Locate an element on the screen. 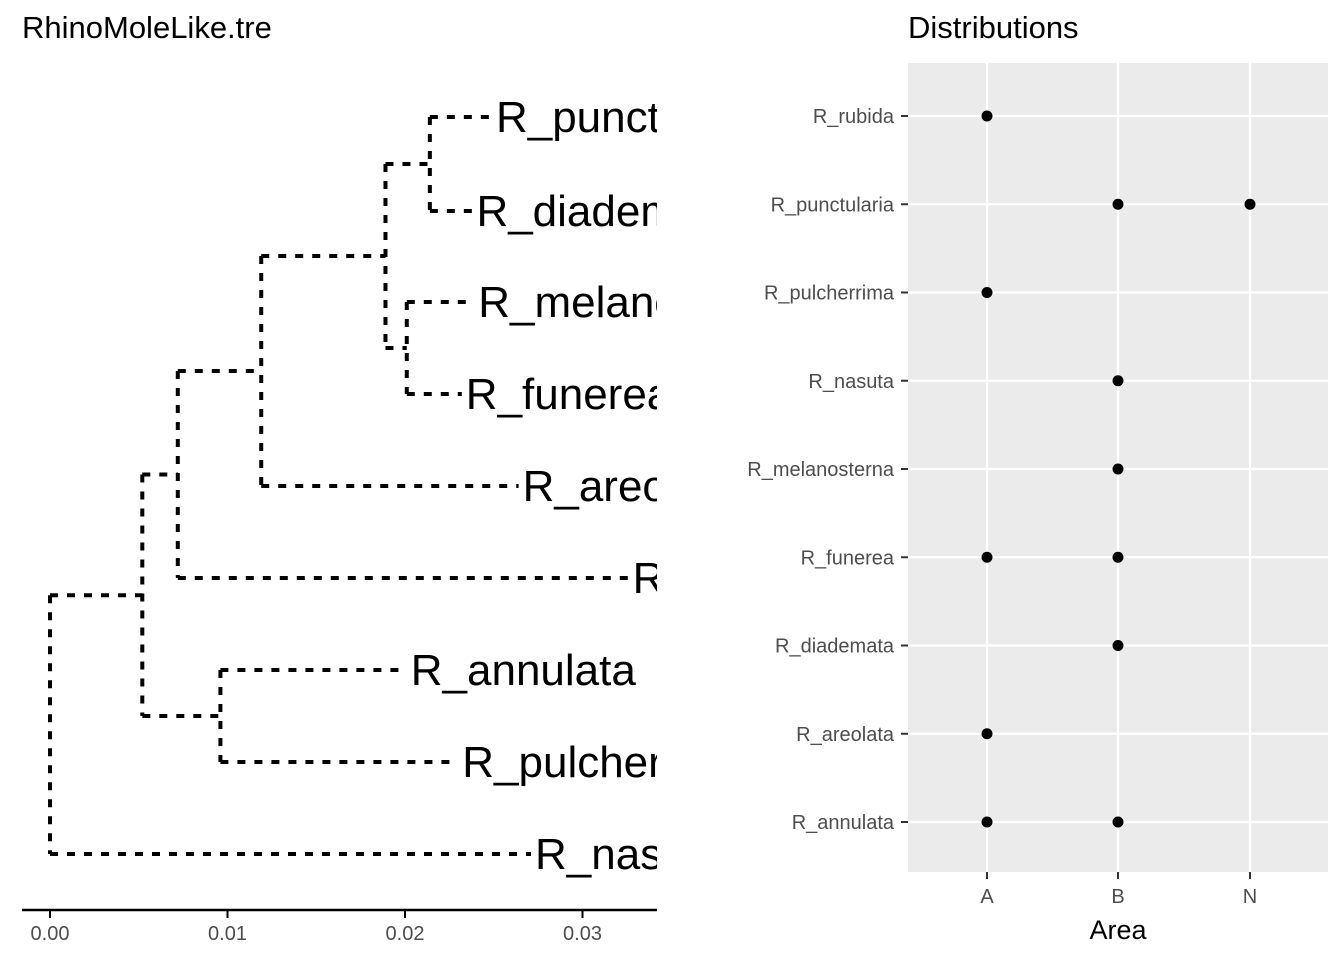 The width and height of the screenshot is (1344, 960). tree-x-tick-label: 0.00 is located at coordinates (50, 934).